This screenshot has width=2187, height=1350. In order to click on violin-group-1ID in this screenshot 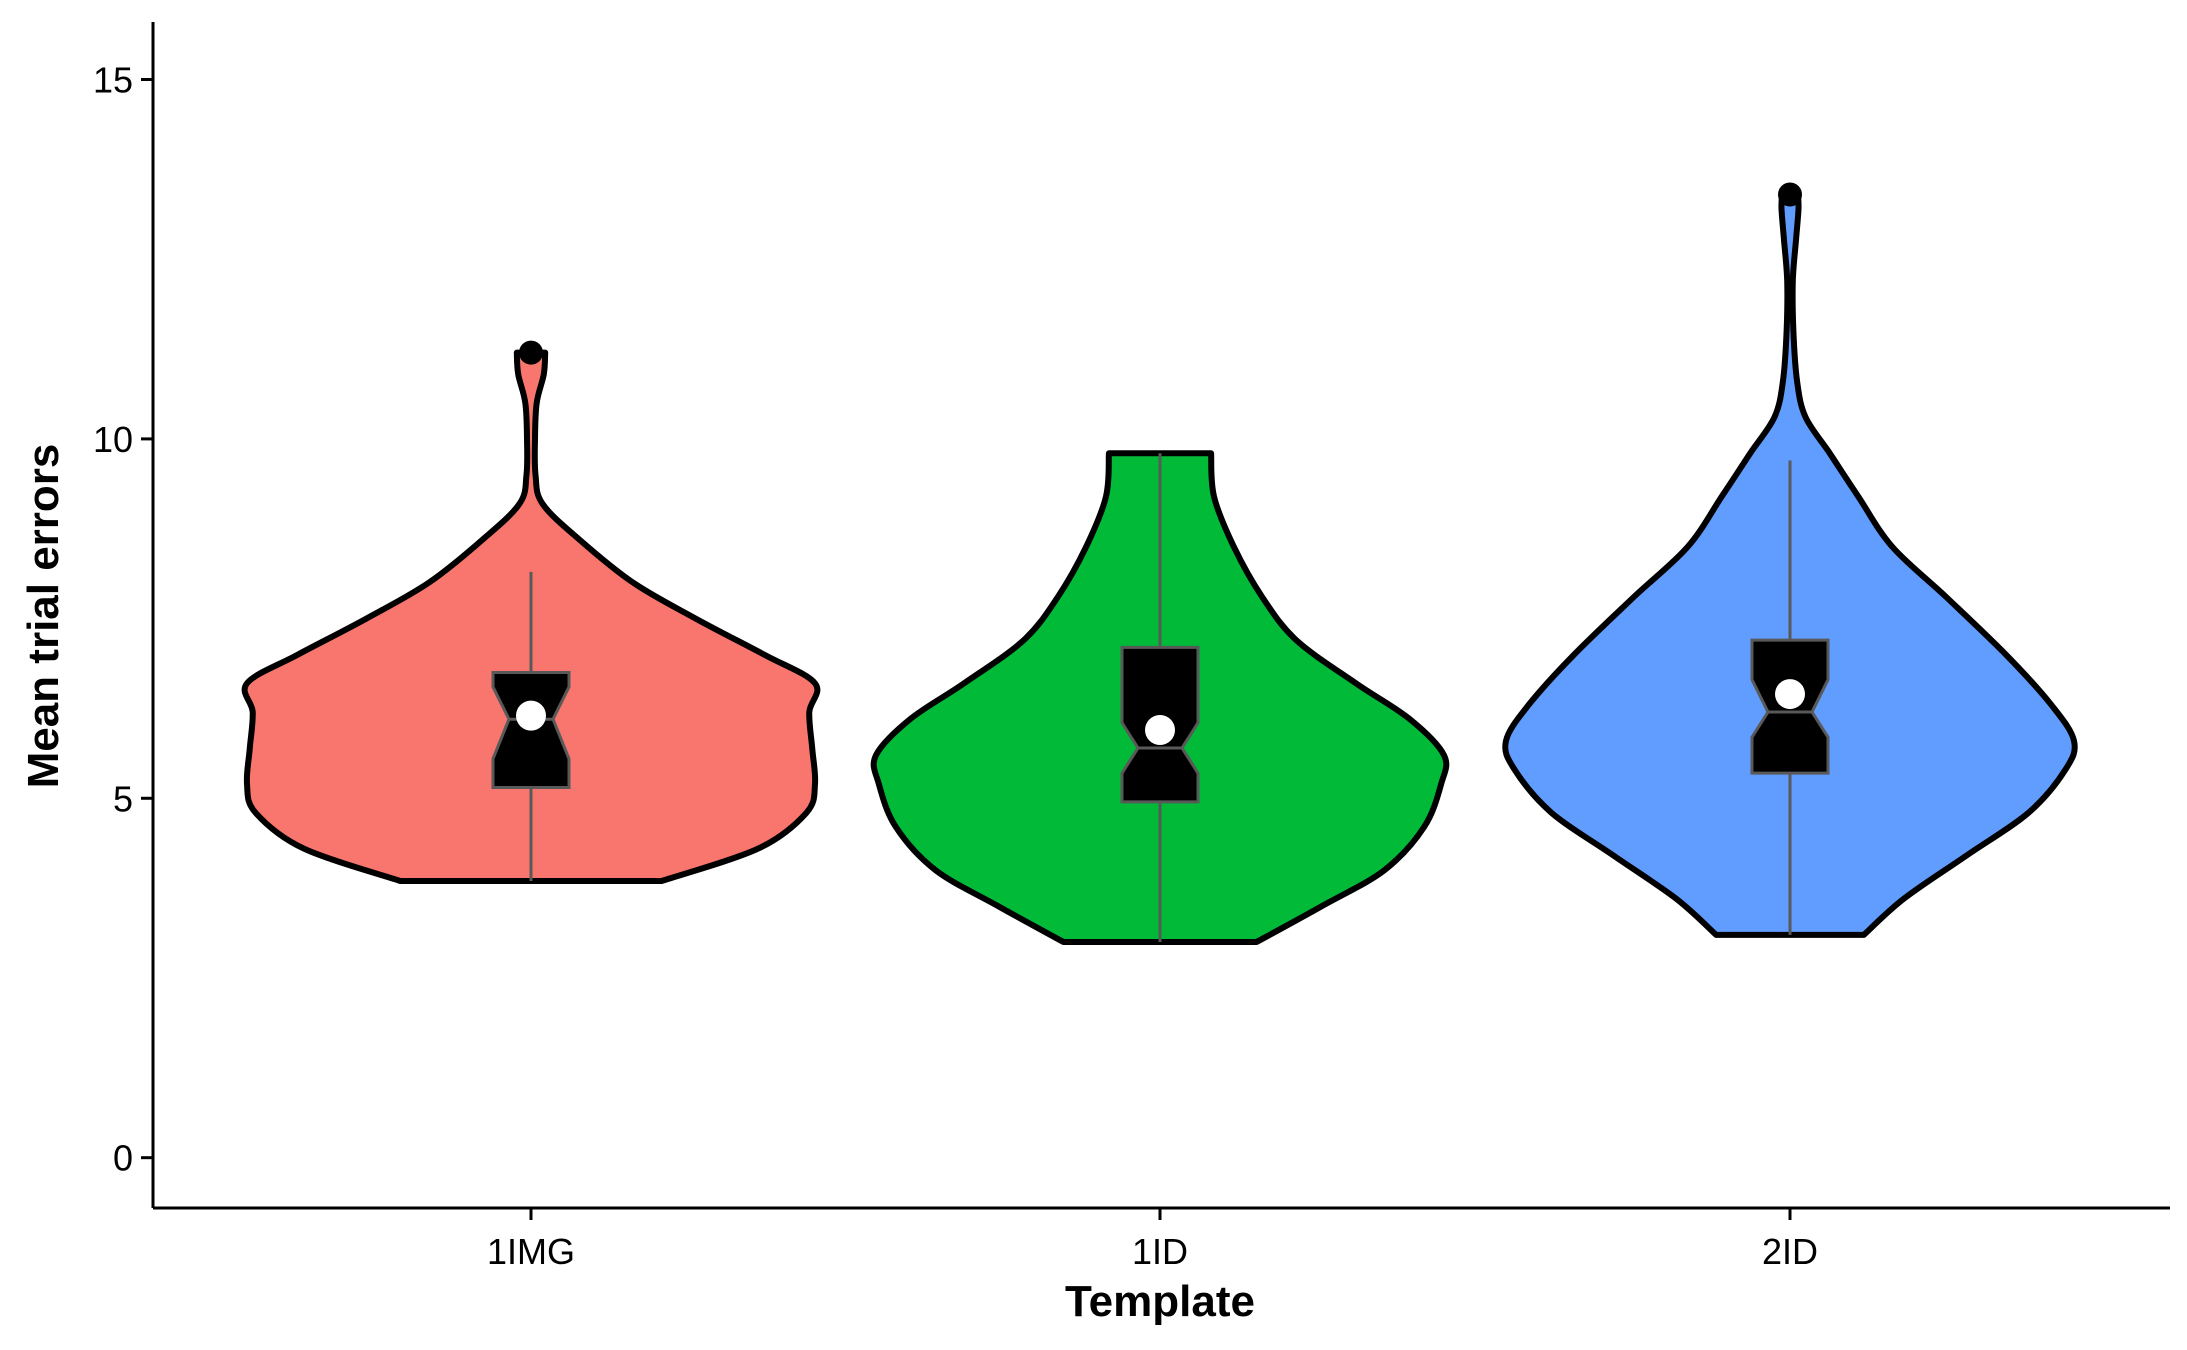, I will do `click(1160, 697)`.